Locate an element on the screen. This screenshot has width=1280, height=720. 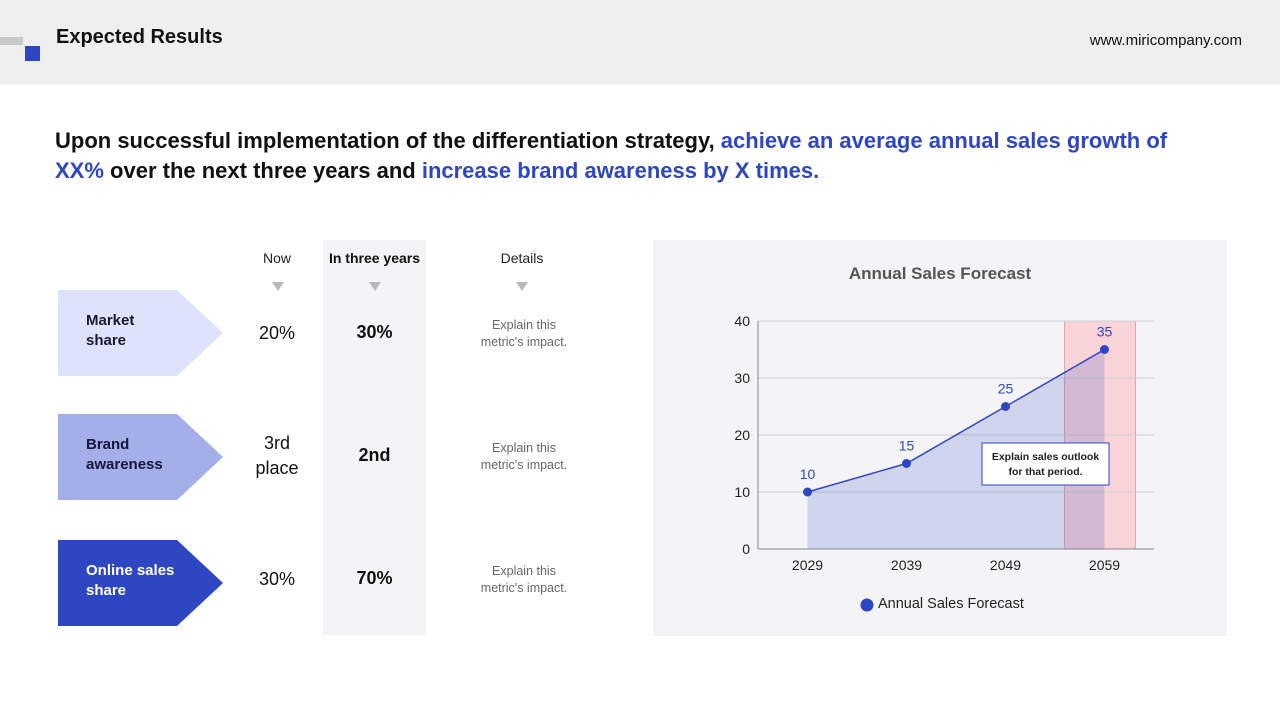
row-label-text: Brand awareness is located at coordinates (124, 454).